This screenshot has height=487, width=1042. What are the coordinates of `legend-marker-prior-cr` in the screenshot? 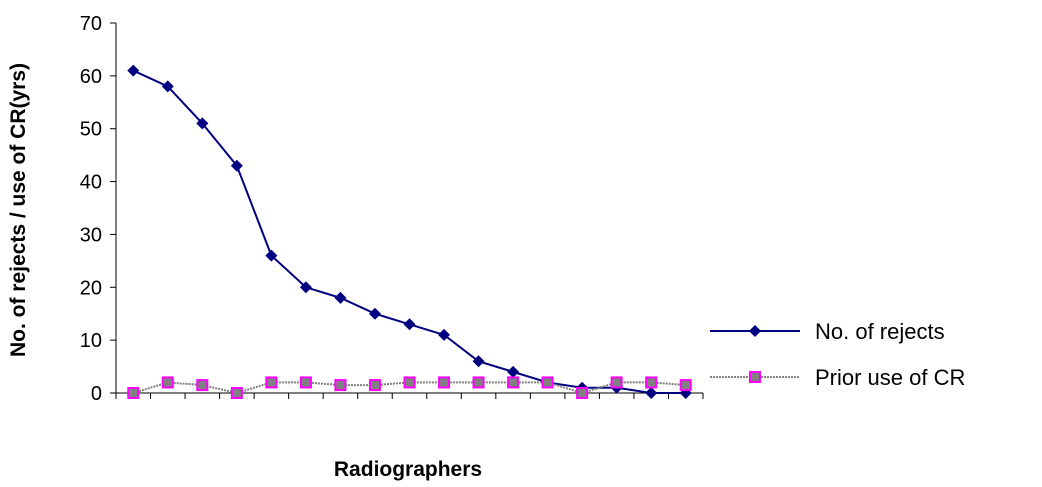 It's located at (755, 377).